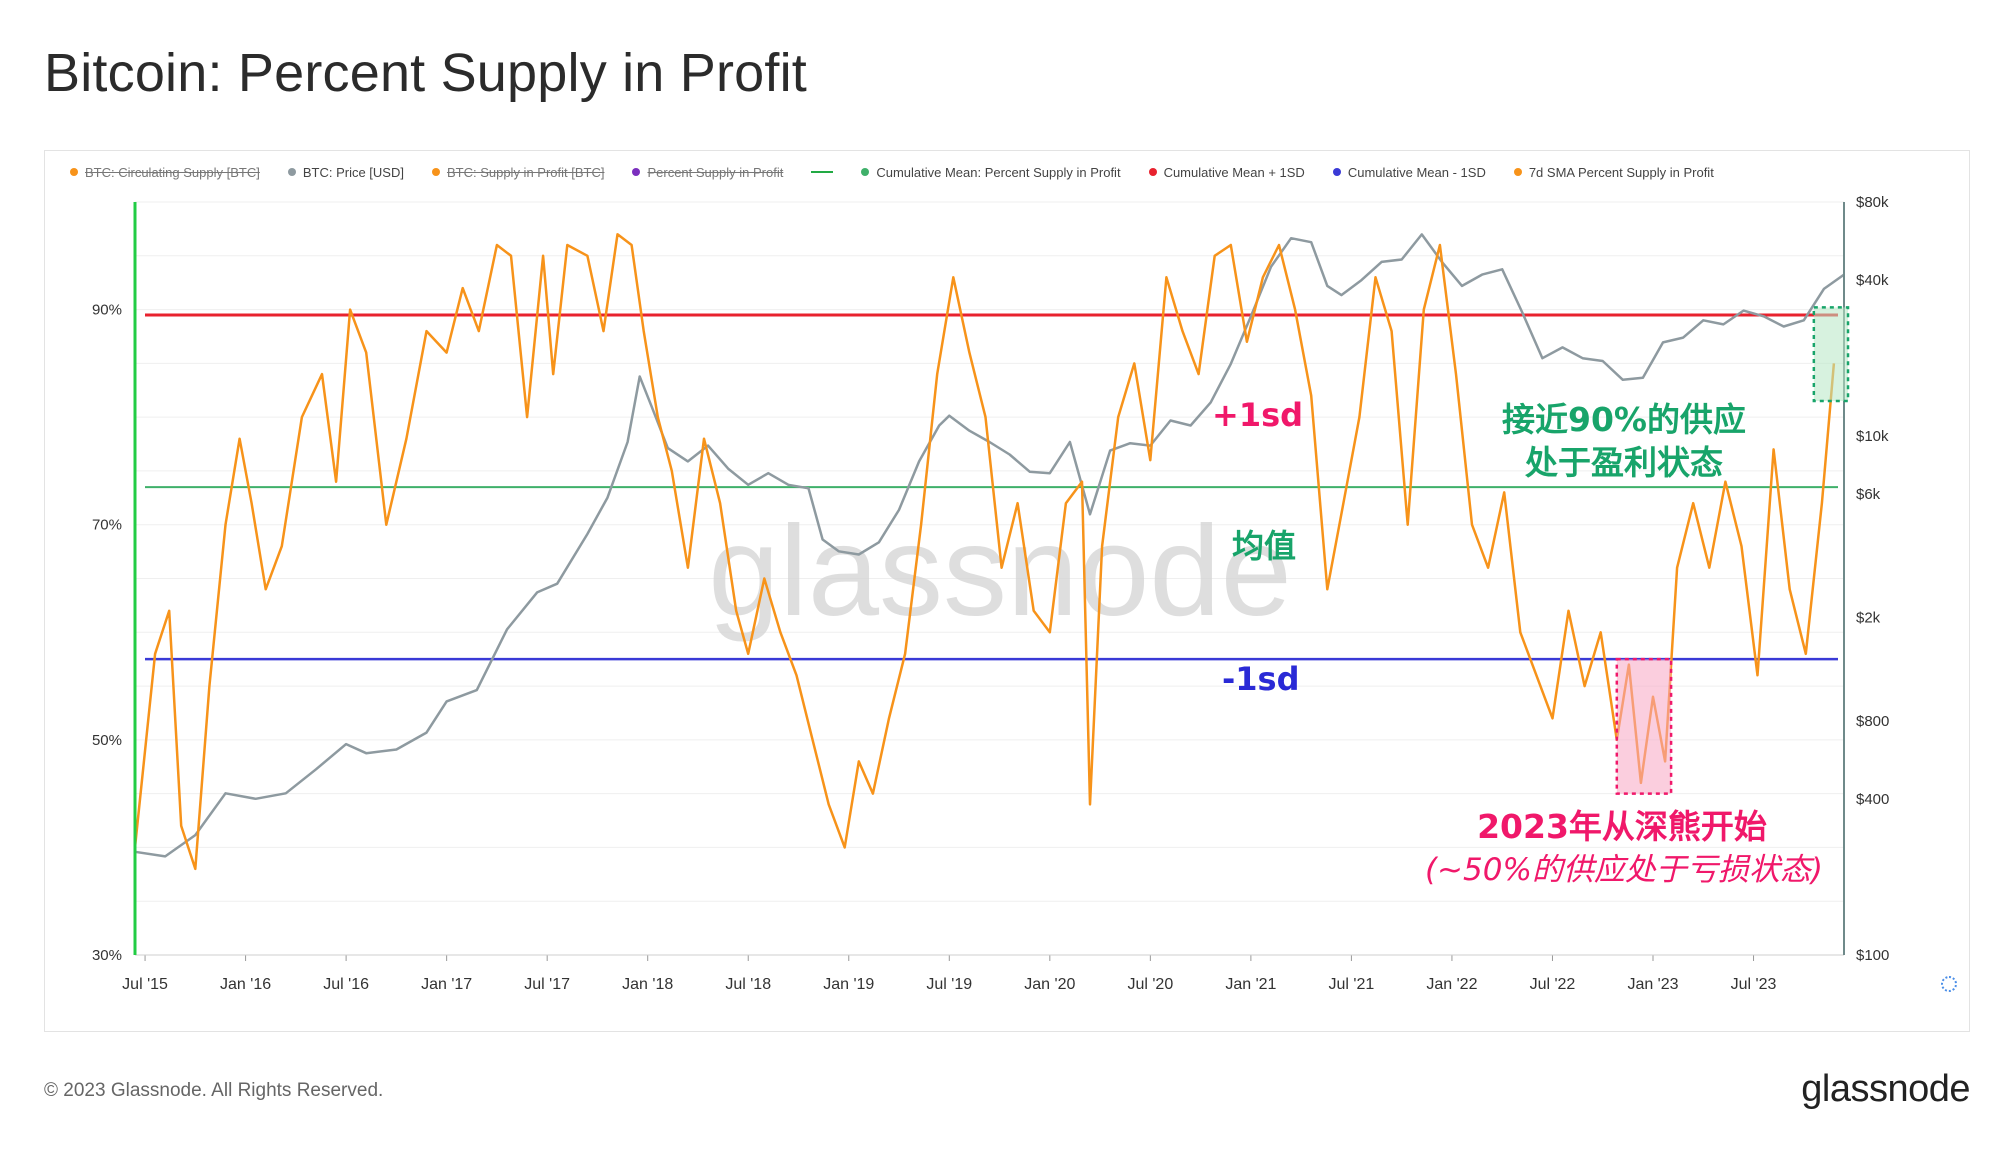 This screenshot has width=2000, height=1152. Describe the element at coordinates (1250, 984) in the screenshot. I see `x-tick-label: Jan '21` at that location.